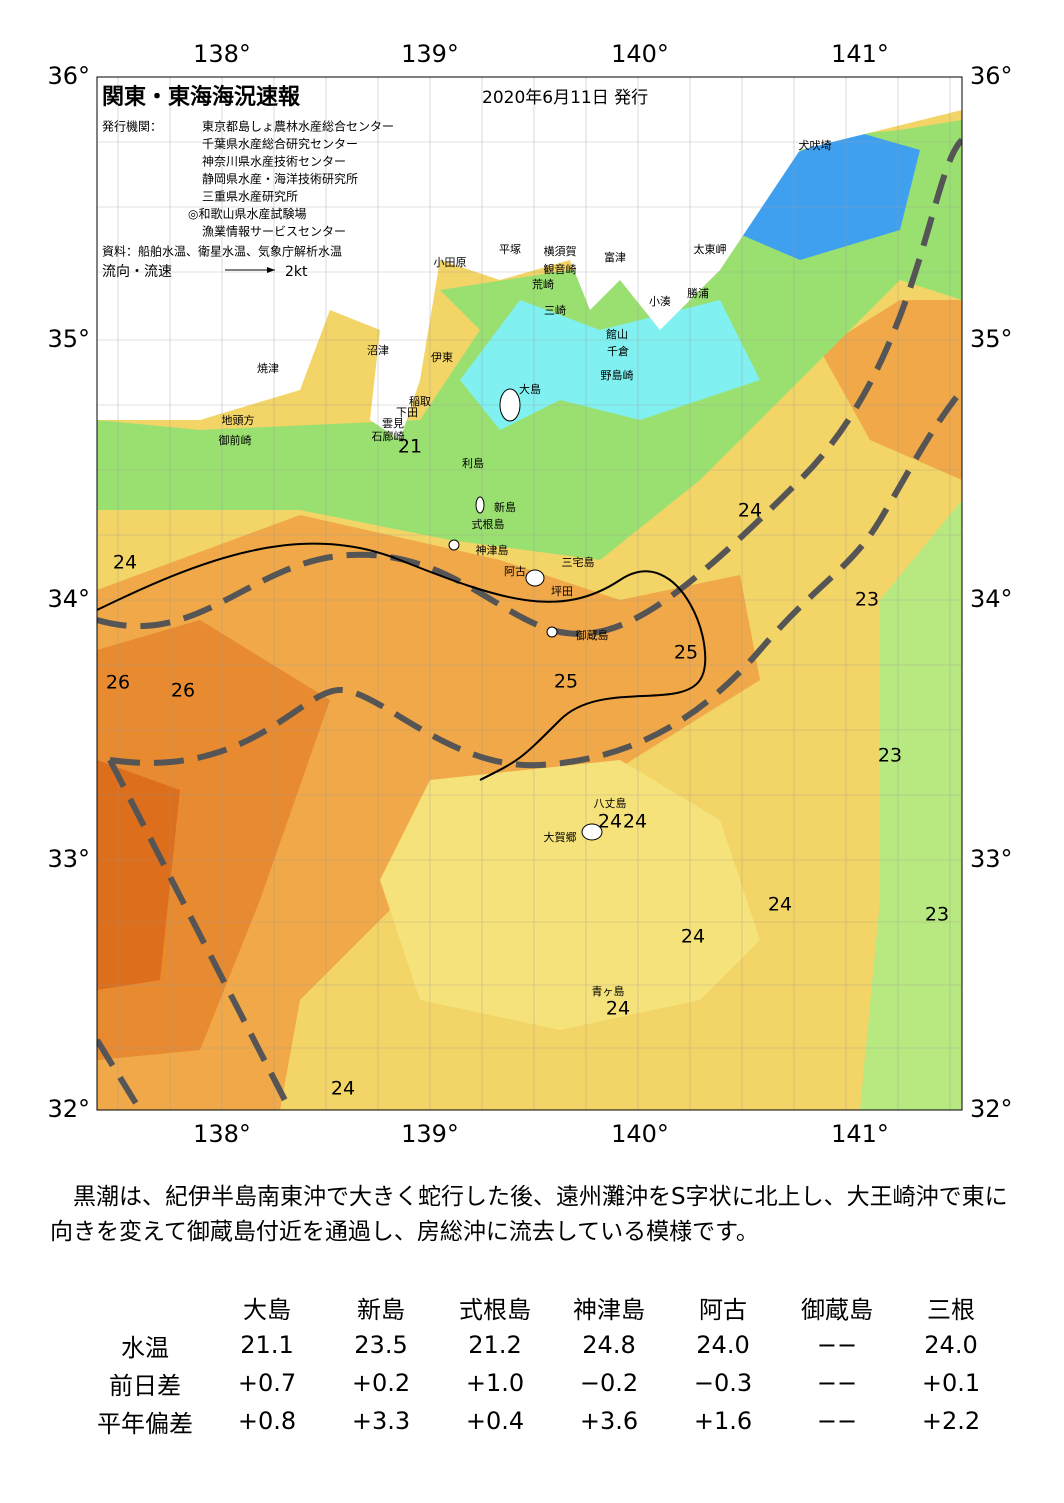 The width and height of the screenshot is (1064, 1503). What do you see at coordinates (495, 1383) in the screenshot?
I see `table-cell: +1.0` at bounding box center [495, 1383].